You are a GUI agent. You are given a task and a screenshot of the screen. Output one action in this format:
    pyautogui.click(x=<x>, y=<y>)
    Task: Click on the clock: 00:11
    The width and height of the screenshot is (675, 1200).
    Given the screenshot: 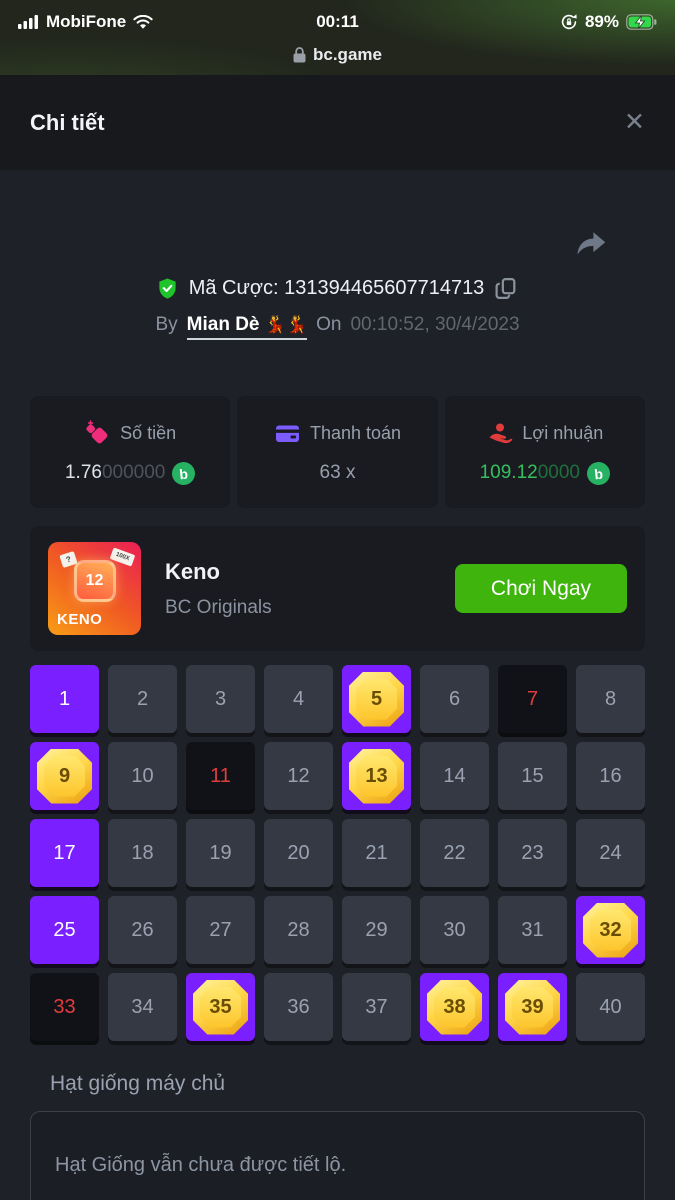 What is the action you would take?
    pyautogui.click(x=337, y=21)
    